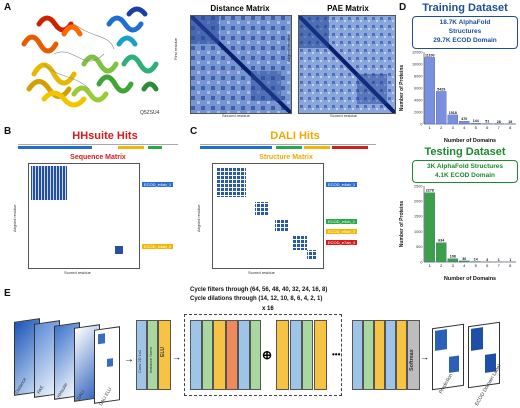  I want to click on test-ytick-label: 500, so click(419, 247).